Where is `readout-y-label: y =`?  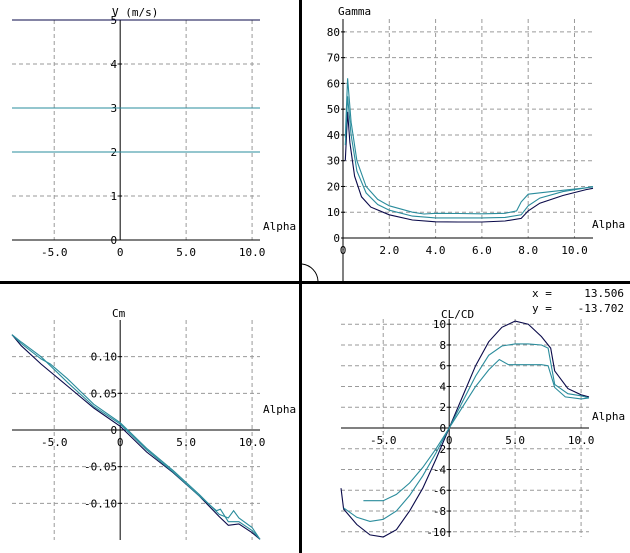
readout-y-label: y = is located at coordinates (542, 308).